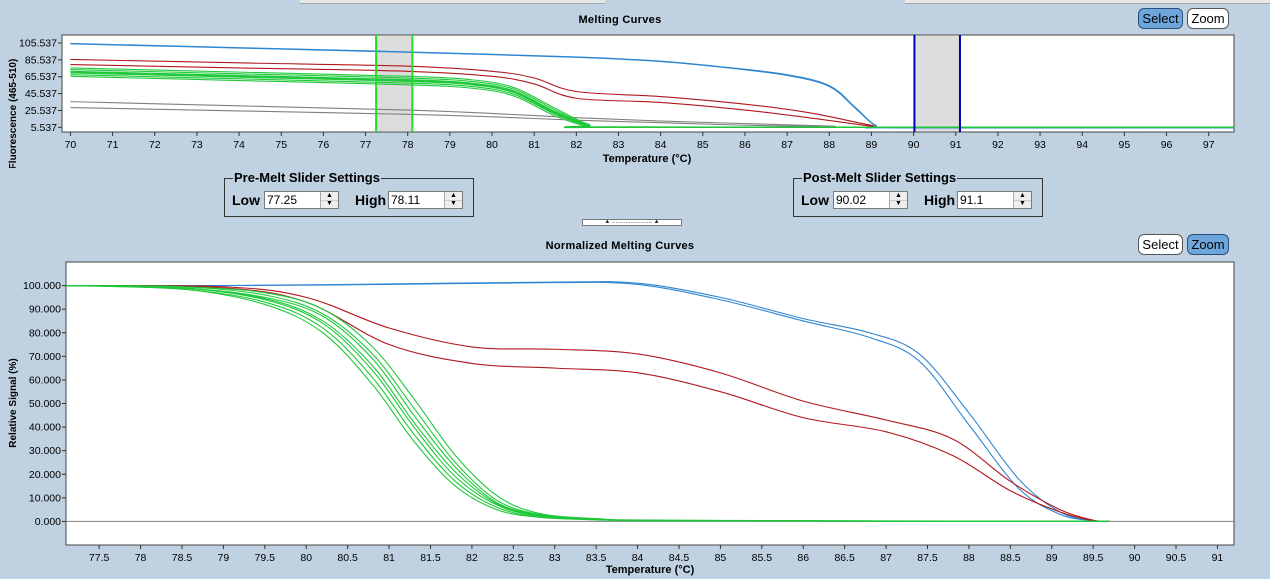  Describe the element at coordinates (324, 145) in the screenshot. I see `x-tick-label: 76` at that location.